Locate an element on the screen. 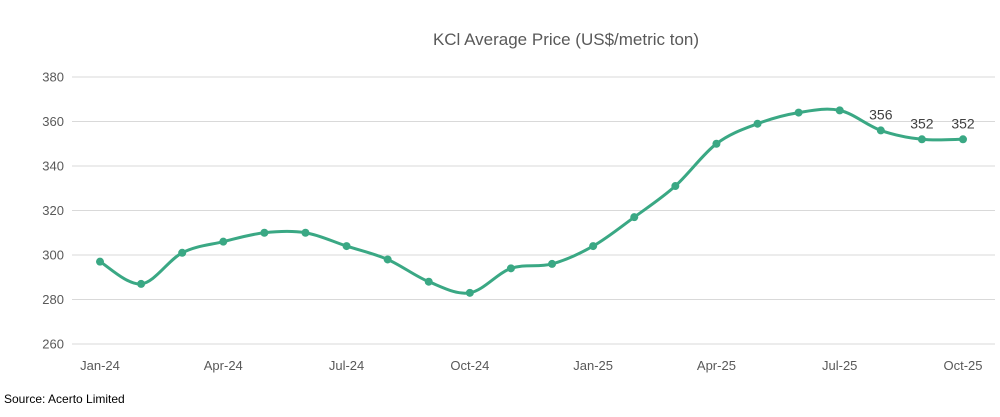  source-note: Source: Acerto Limited is located at coordinates (64, 399).